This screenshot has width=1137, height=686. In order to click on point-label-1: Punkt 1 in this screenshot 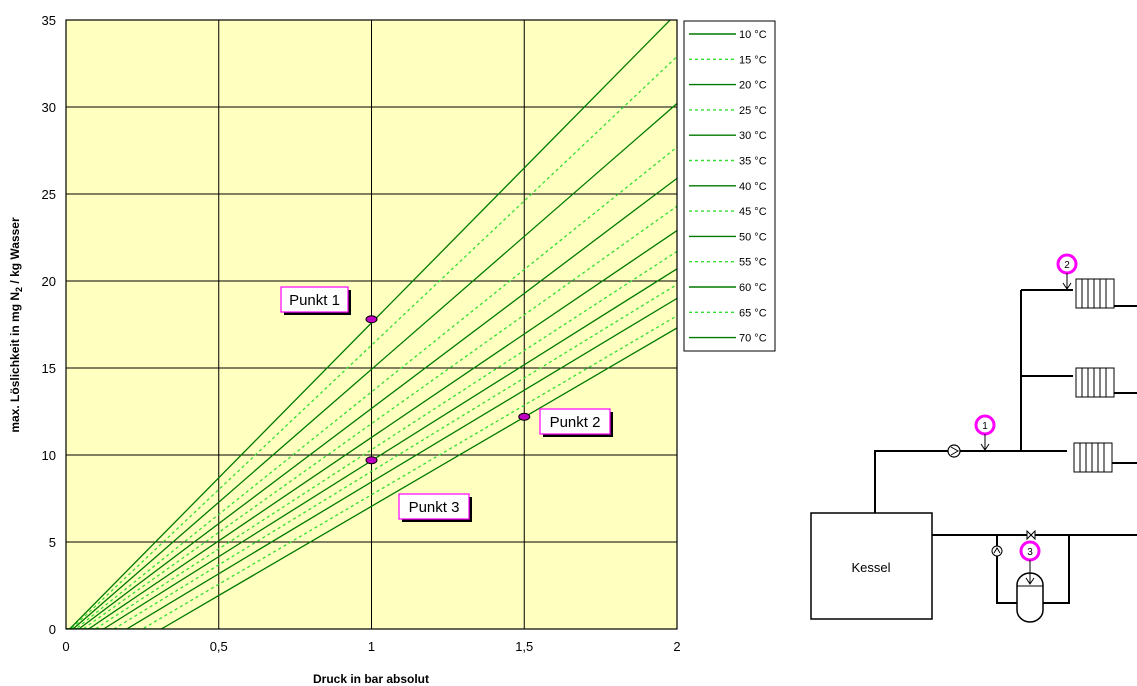, I will do `click(315, 300)`.